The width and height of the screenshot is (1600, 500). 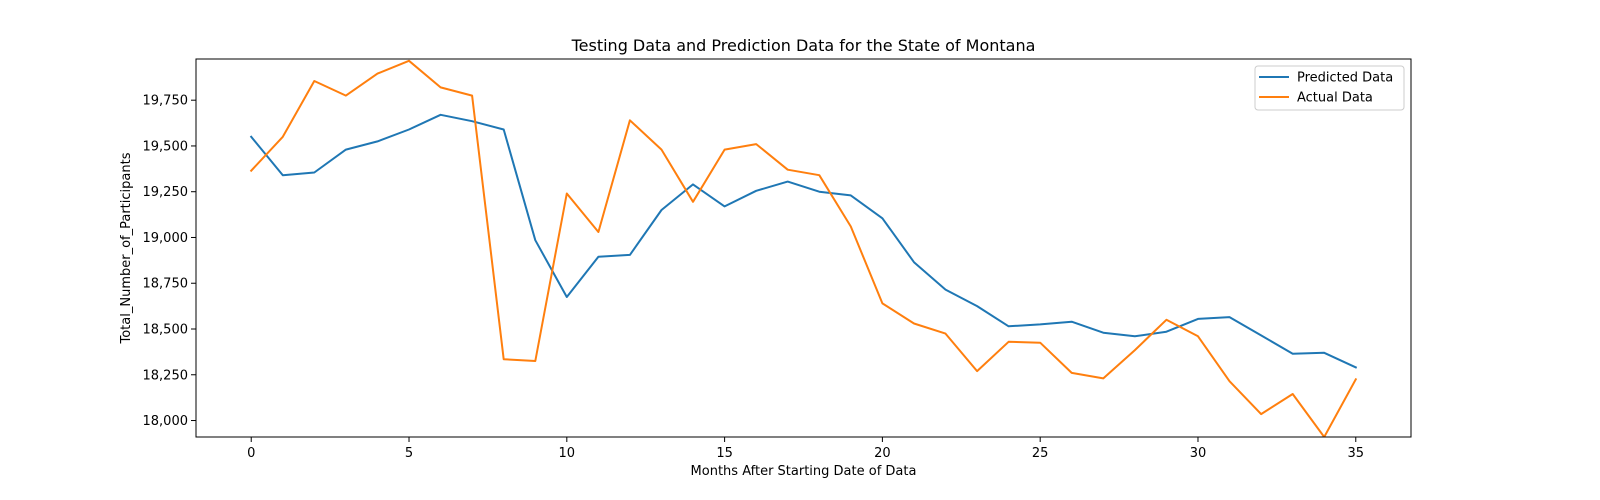 What do you see at coordinates (166, 421) in the screenshot?
I see `y-tick-label: 18,000` at bounding box center [166, 421].